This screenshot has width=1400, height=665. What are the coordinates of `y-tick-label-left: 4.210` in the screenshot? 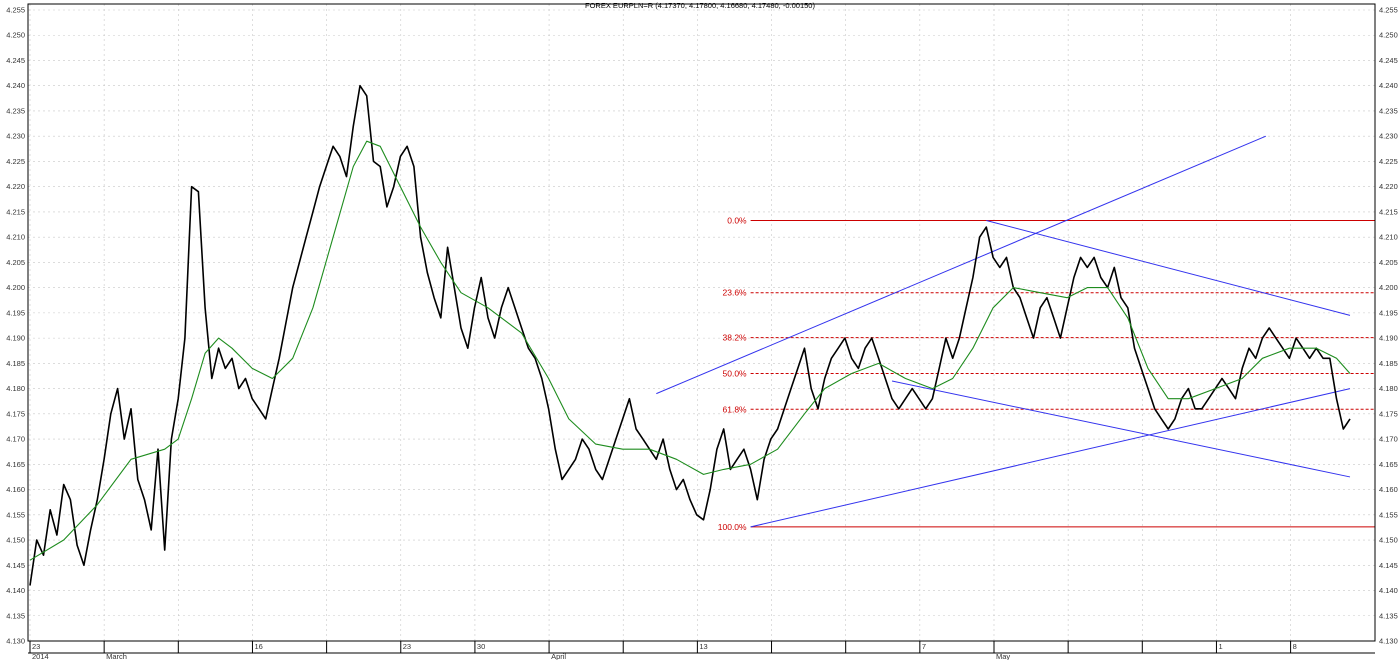 It's located at (15, 237).